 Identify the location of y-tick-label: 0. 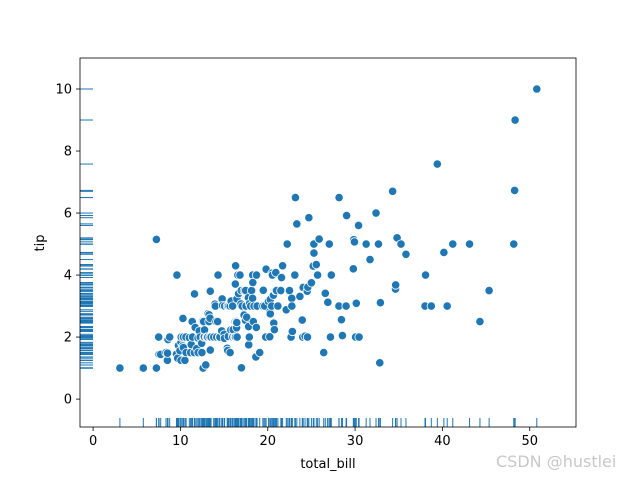
(68, 400).